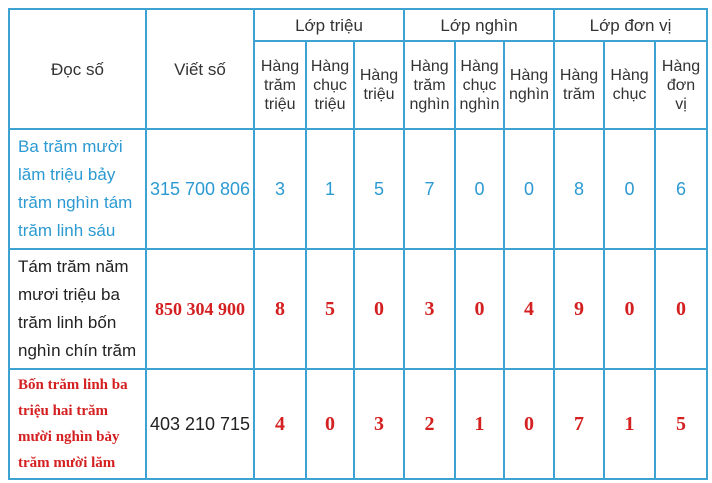  I want to click on write-header: Viết số, so click(200, 69).